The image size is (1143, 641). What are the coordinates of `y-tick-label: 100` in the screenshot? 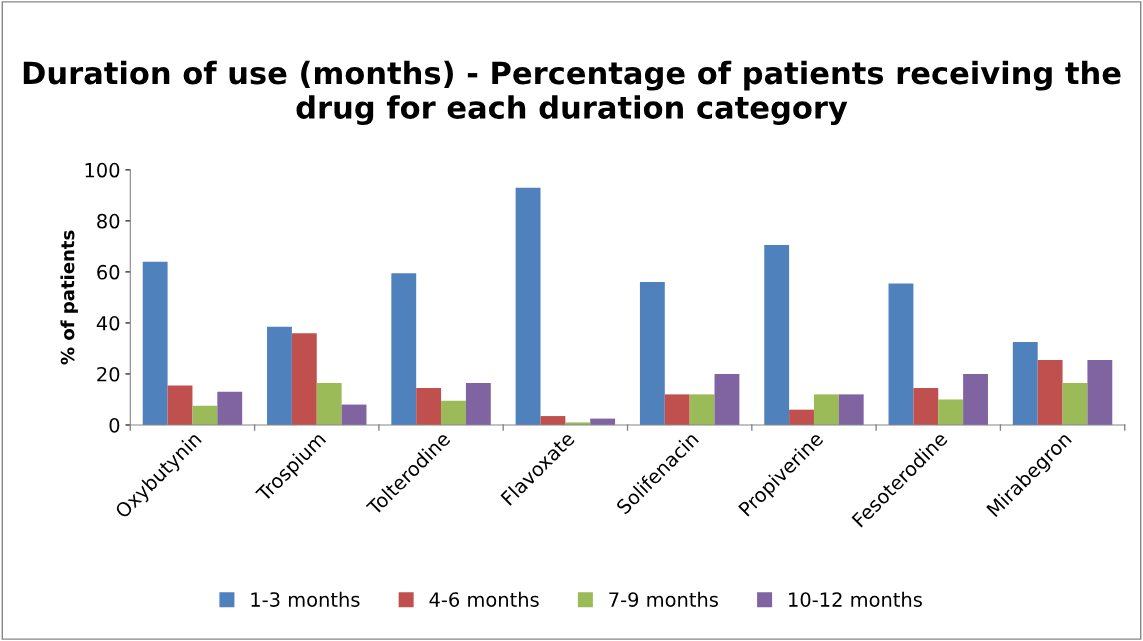 It's located at (102, 170).